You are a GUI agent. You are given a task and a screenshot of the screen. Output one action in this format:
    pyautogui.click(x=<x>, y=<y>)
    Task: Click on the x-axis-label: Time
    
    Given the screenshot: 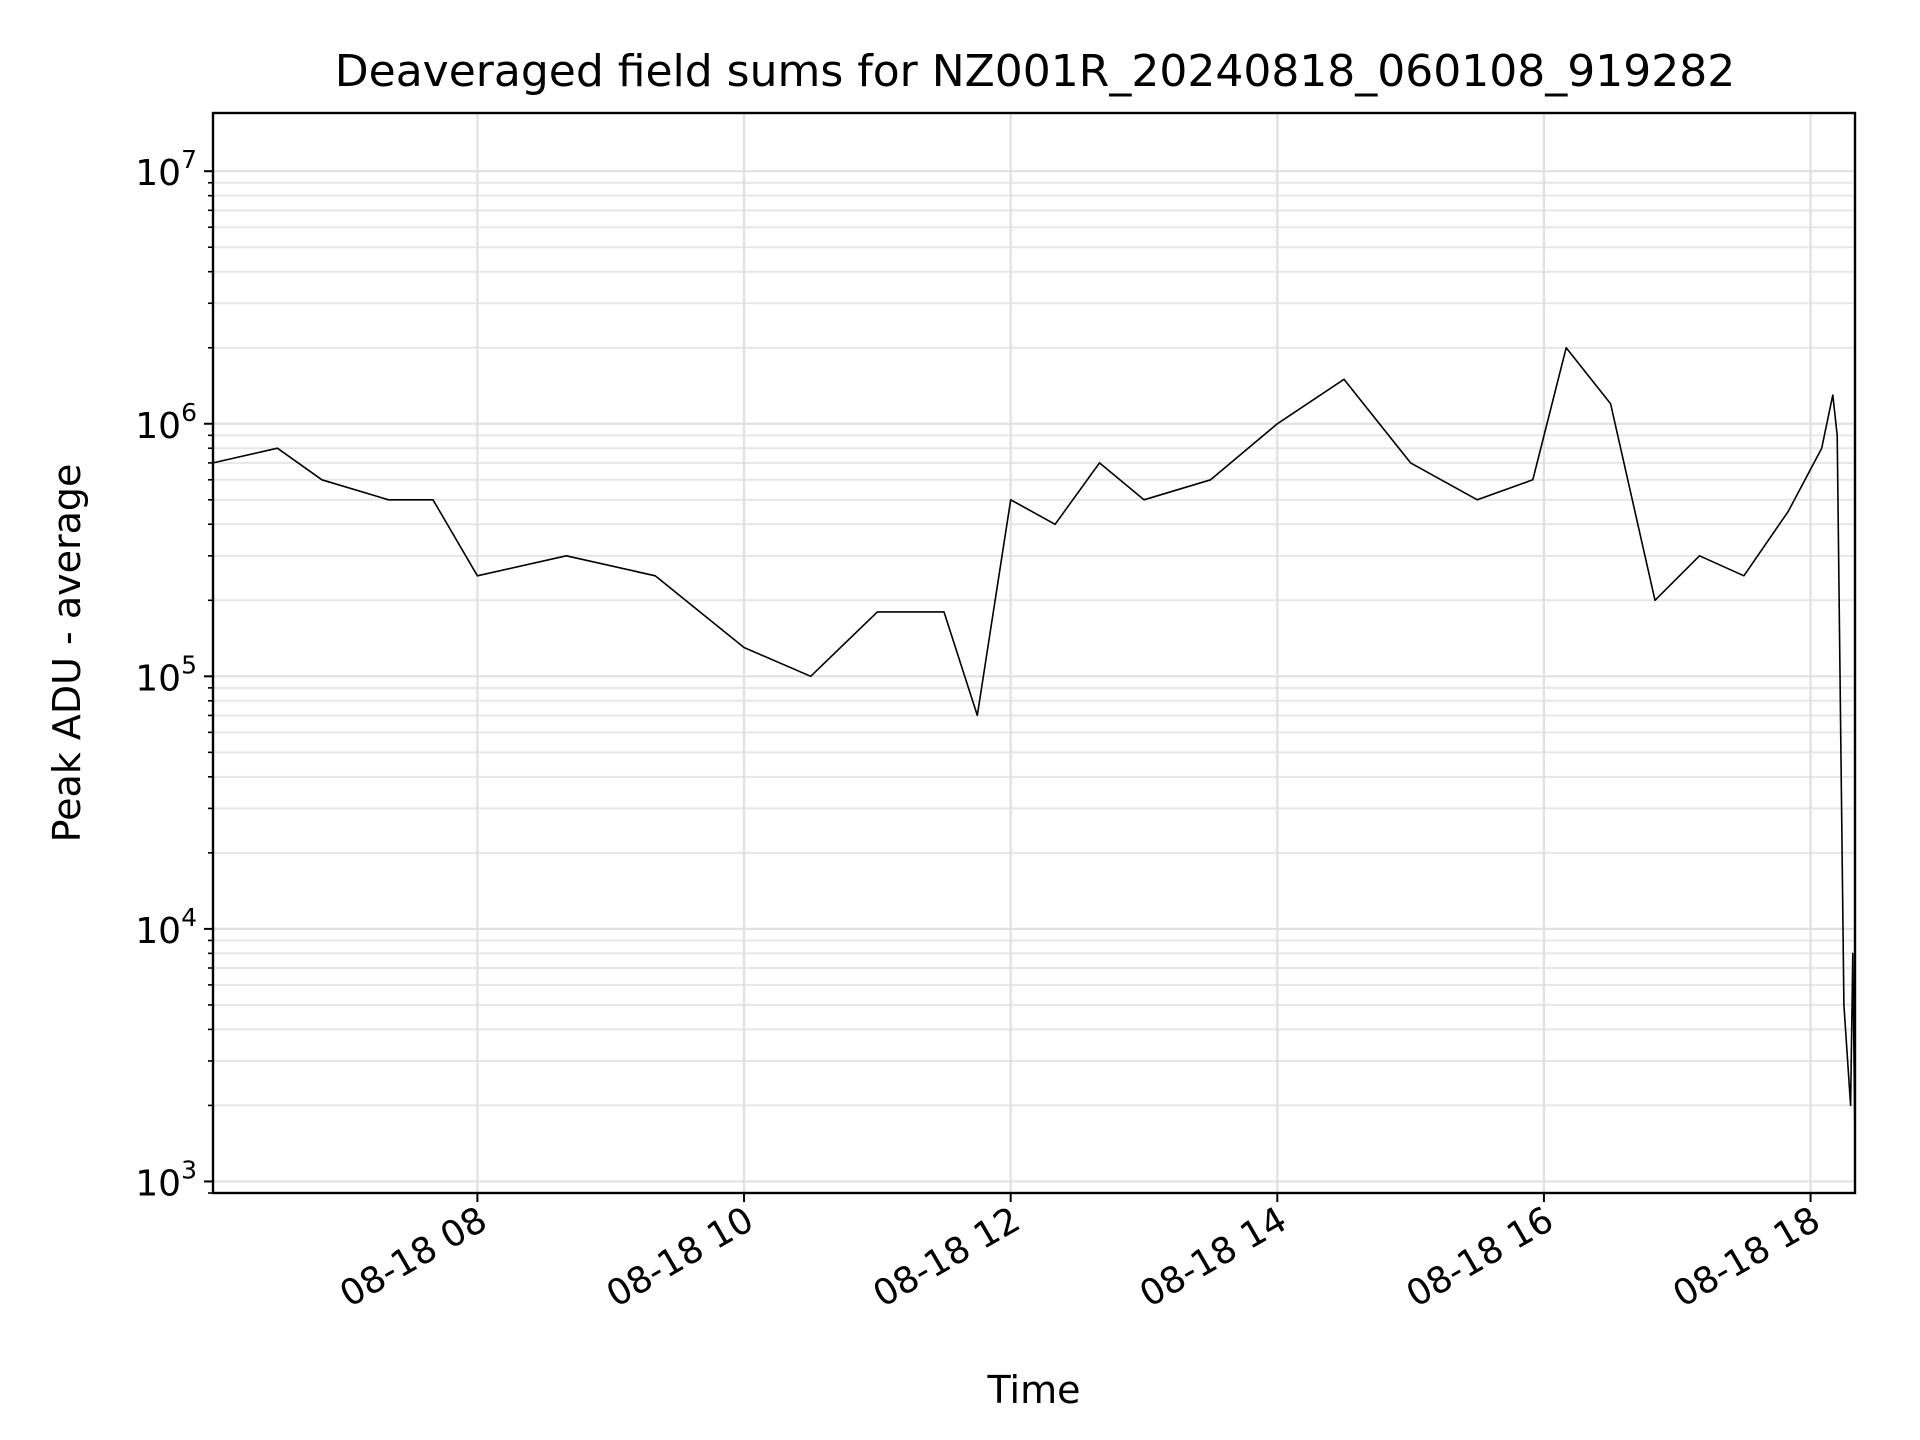 What is the action you would take?
    pyautogui.click(x=1034, y=1390)
    